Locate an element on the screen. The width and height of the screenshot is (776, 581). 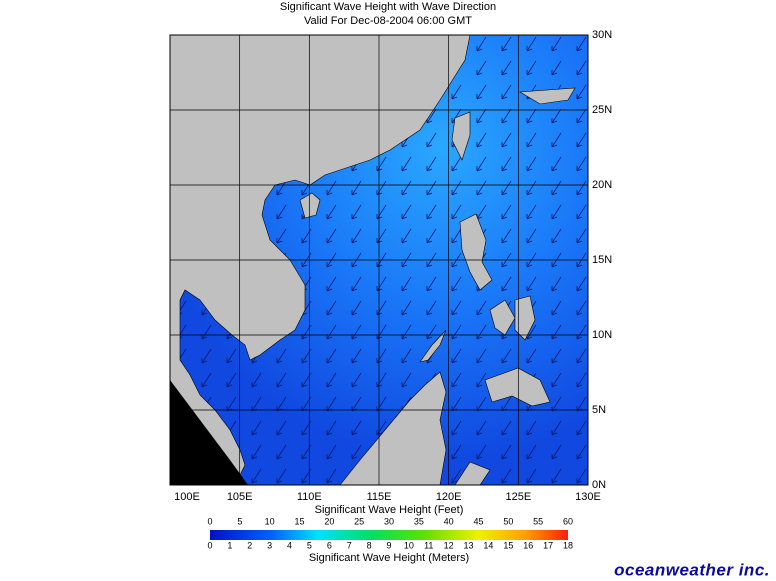
colorbar is located at coordinates (389, 535).